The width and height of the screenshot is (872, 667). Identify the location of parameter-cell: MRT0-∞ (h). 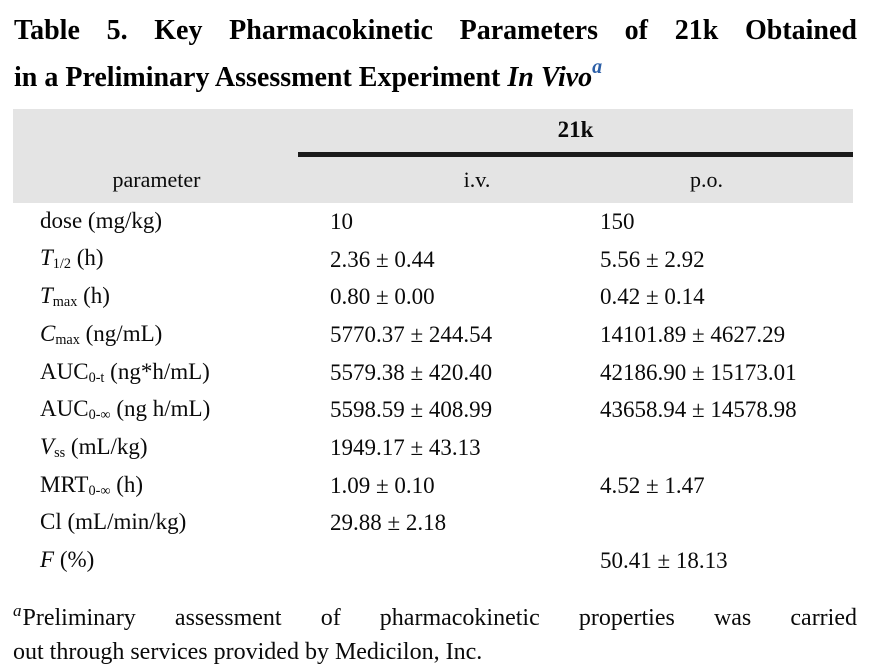
(171, 486).